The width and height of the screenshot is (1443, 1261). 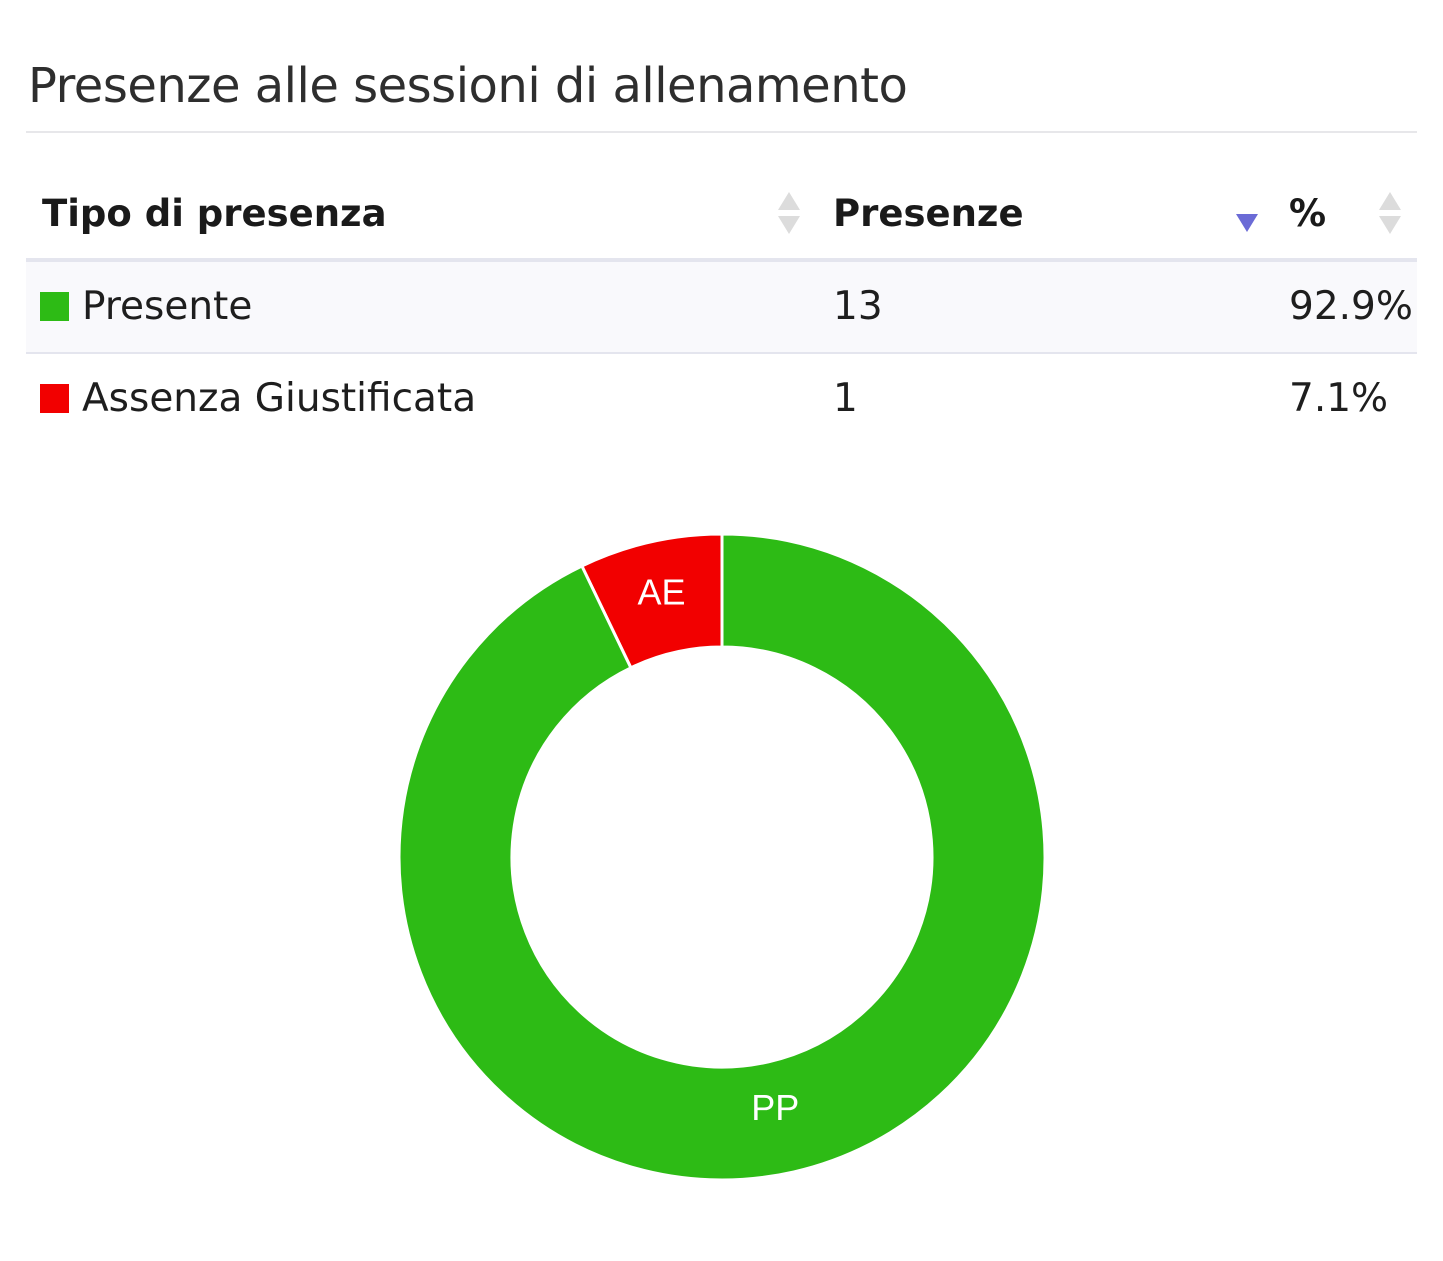 I want to click on column-header-count: Presenze, so click(x=928, y=213).